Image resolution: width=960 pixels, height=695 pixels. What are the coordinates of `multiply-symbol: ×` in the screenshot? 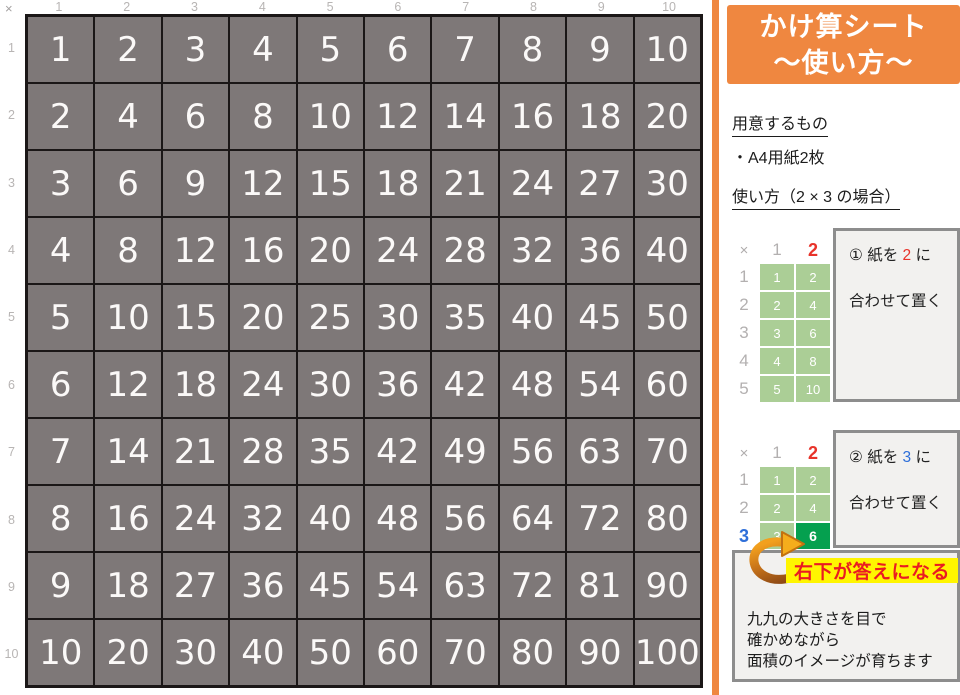 It's located at (9, 8).